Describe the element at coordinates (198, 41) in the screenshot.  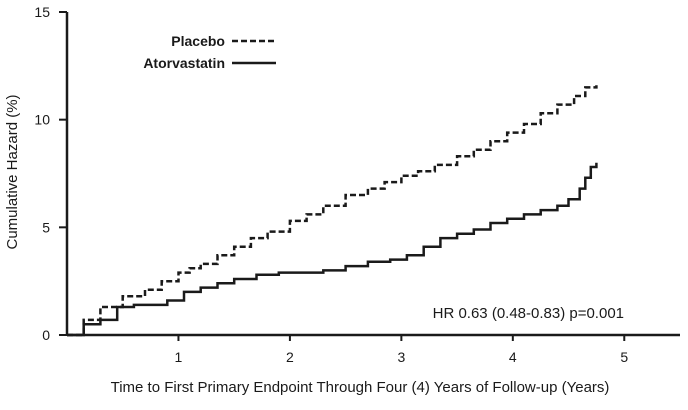
I see `legend-label-placebo: Placebo` at that location.